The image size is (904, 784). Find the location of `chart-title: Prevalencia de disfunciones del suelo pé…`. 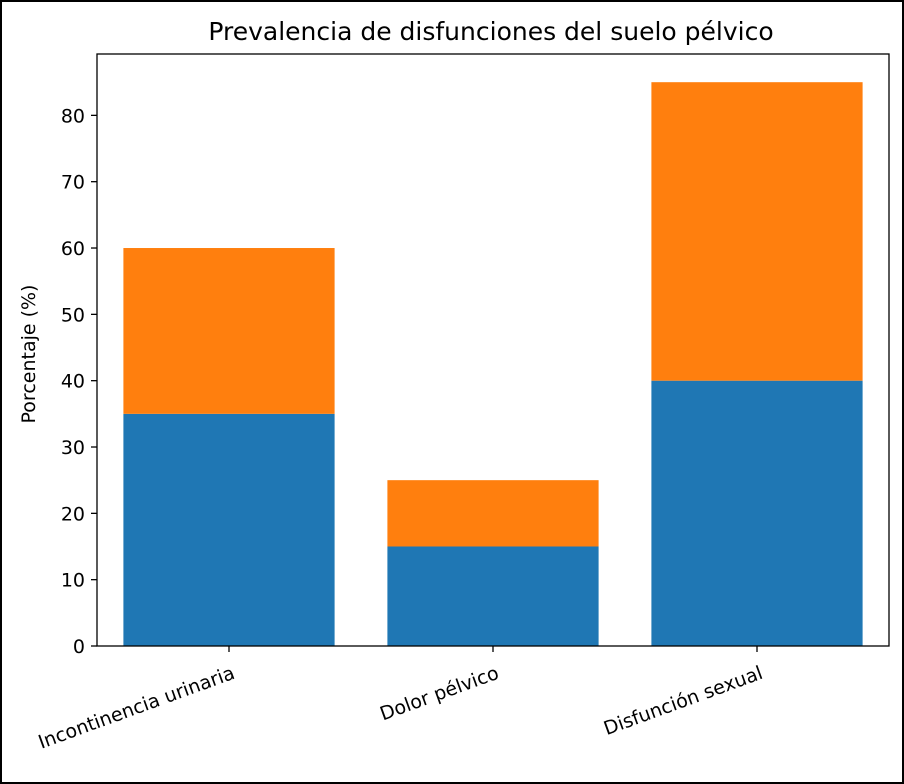

chart-title: Prevalencia de disfunciones del suelo pé… is located at coordinates (490, 31).